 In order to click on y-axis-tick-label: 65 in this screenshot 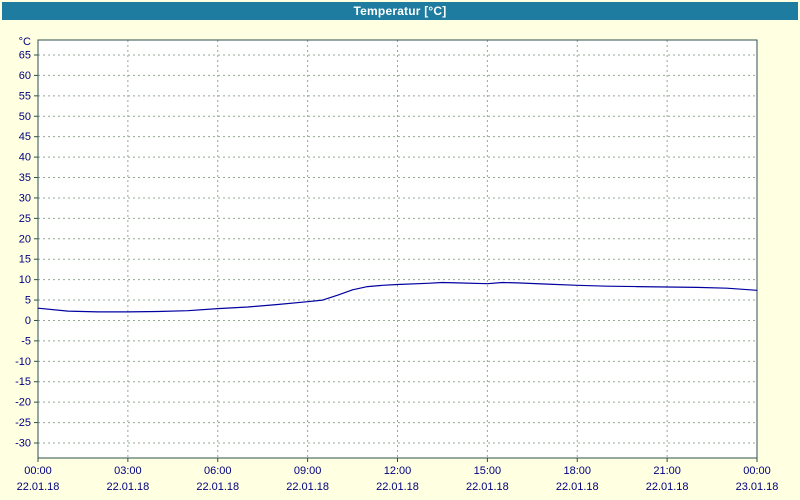, I will do `click(25, 56)`.